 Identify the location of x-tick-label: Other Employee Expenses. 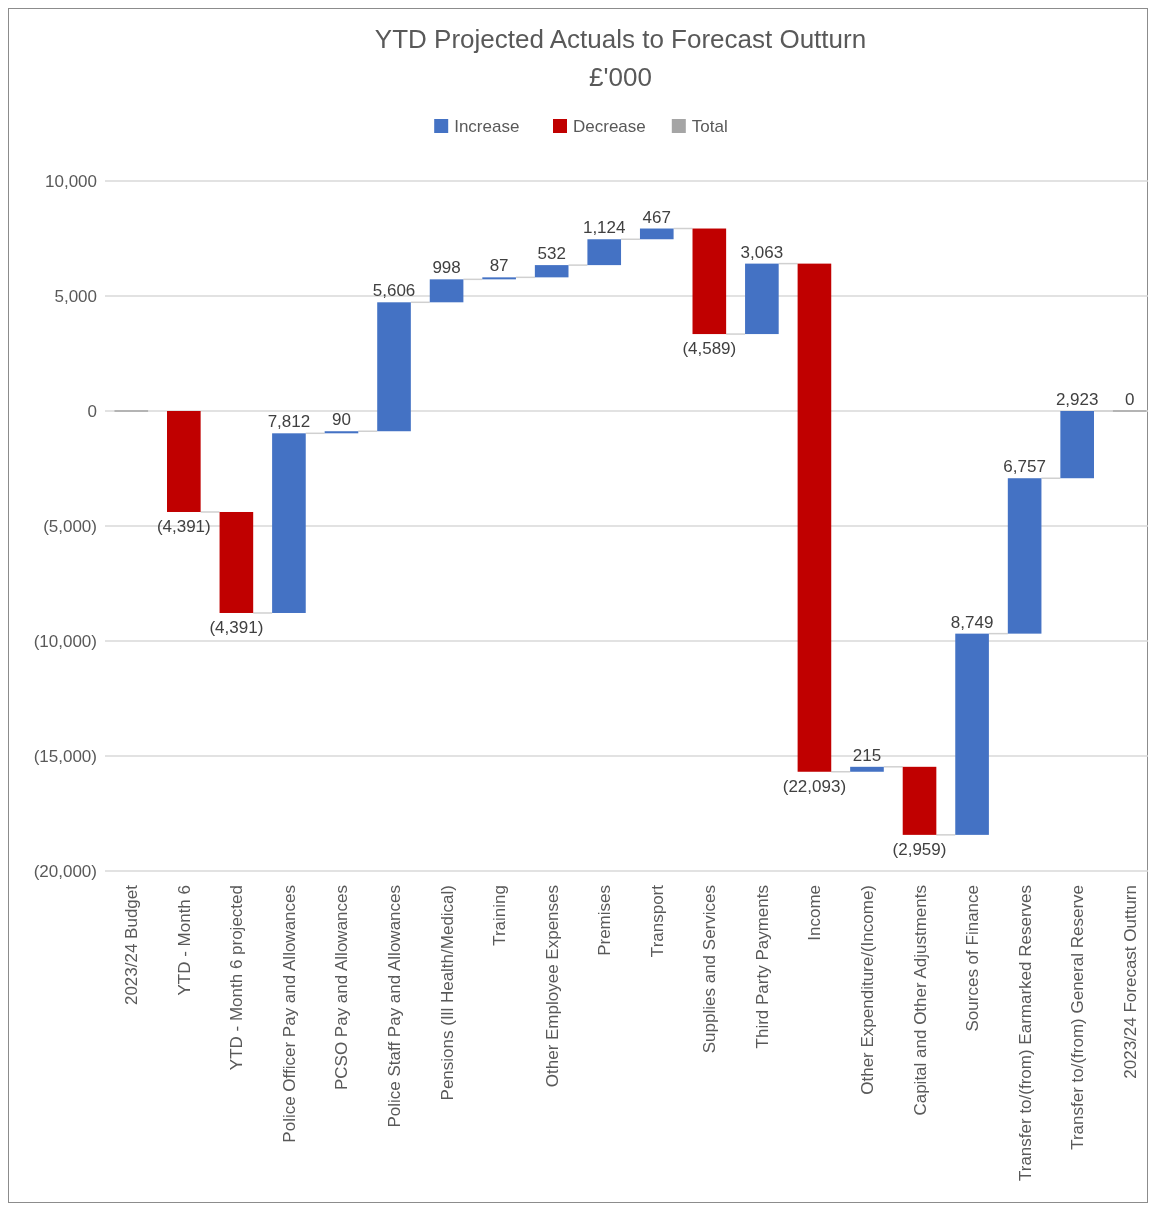
(552, 986).